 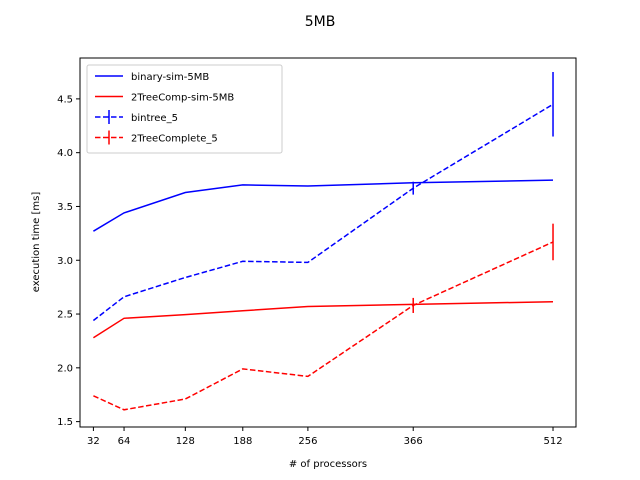 I want to click on series-2TreeComp-sim-5MB, so click(x=323, y=319).